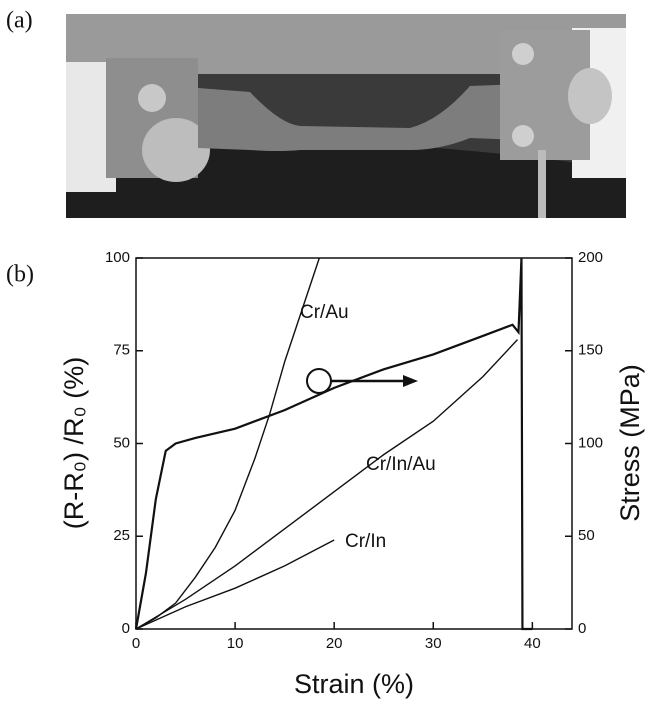 This screenshot has width=647, height=706. I want to click on y-tick-label: 75, so click(121, 350).